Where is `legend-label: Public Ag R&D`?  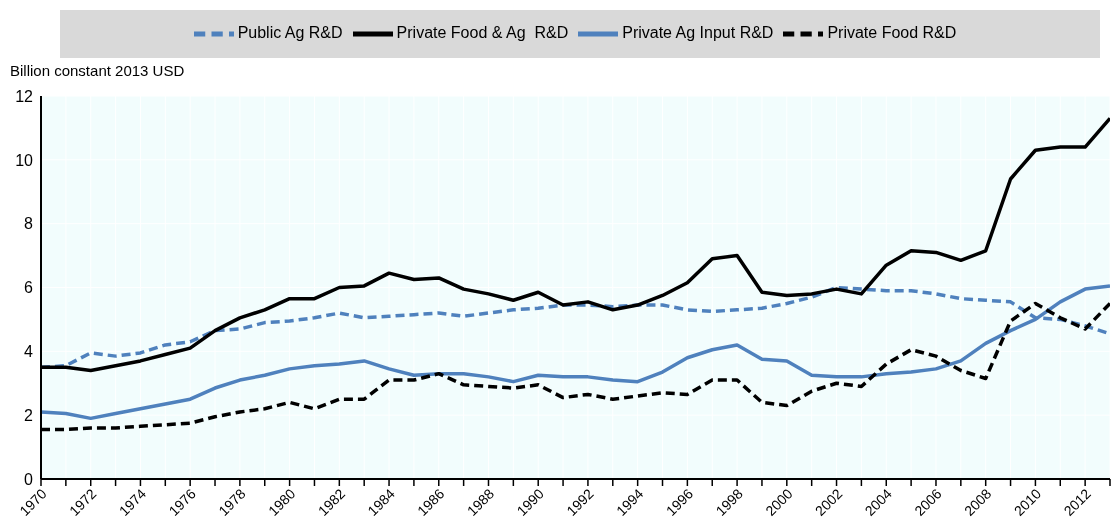 legend-label: Public Ag R&D is located at coordinates (290, 33).